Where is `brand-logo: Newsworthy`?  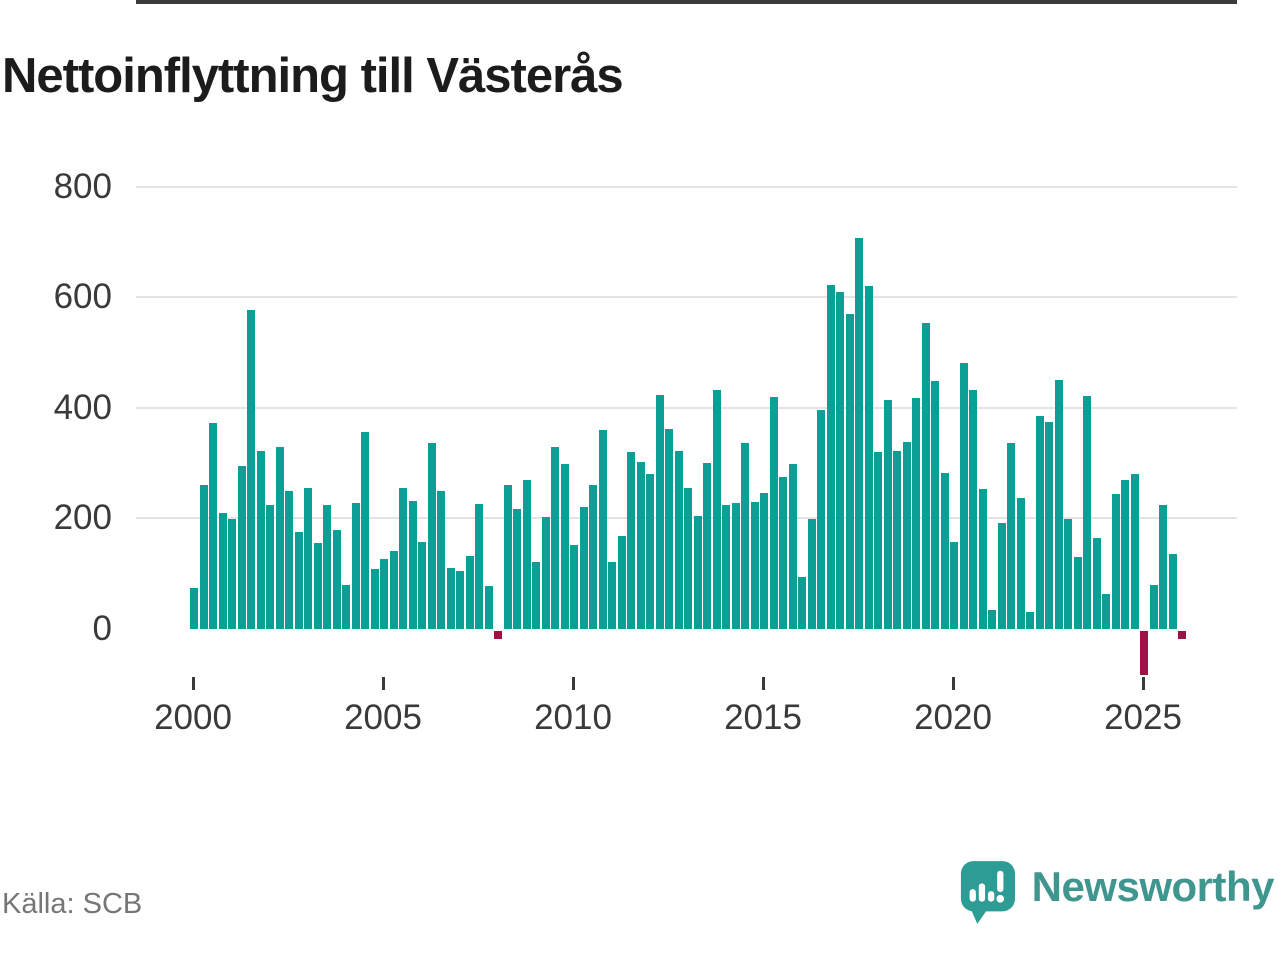 brand-logo: Newsworthy is located at coordinates (1116, 893).